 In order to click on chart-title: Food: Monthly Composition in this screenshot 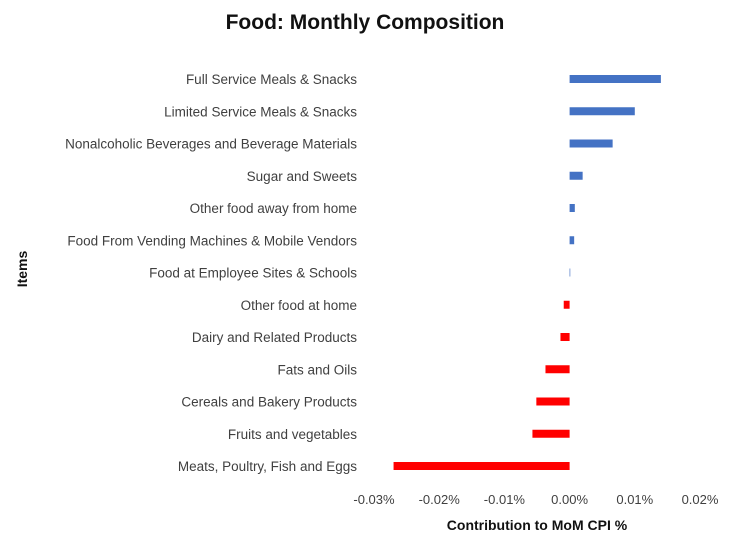, I will do `click(365, 22)`.